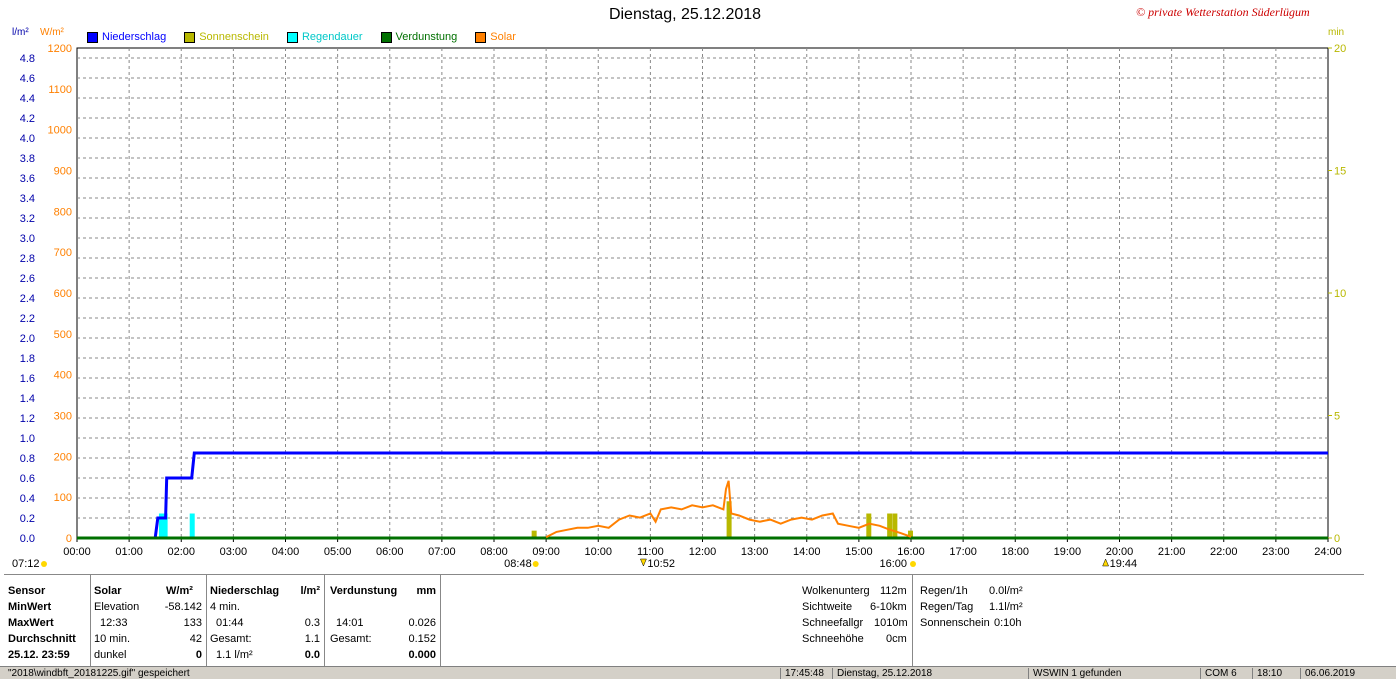 This screenshot has height=679, width=1396. Describe the element at coordinates (39, 655) in the screenshot. I see `date-label: 25.12. 23:59` at that location.